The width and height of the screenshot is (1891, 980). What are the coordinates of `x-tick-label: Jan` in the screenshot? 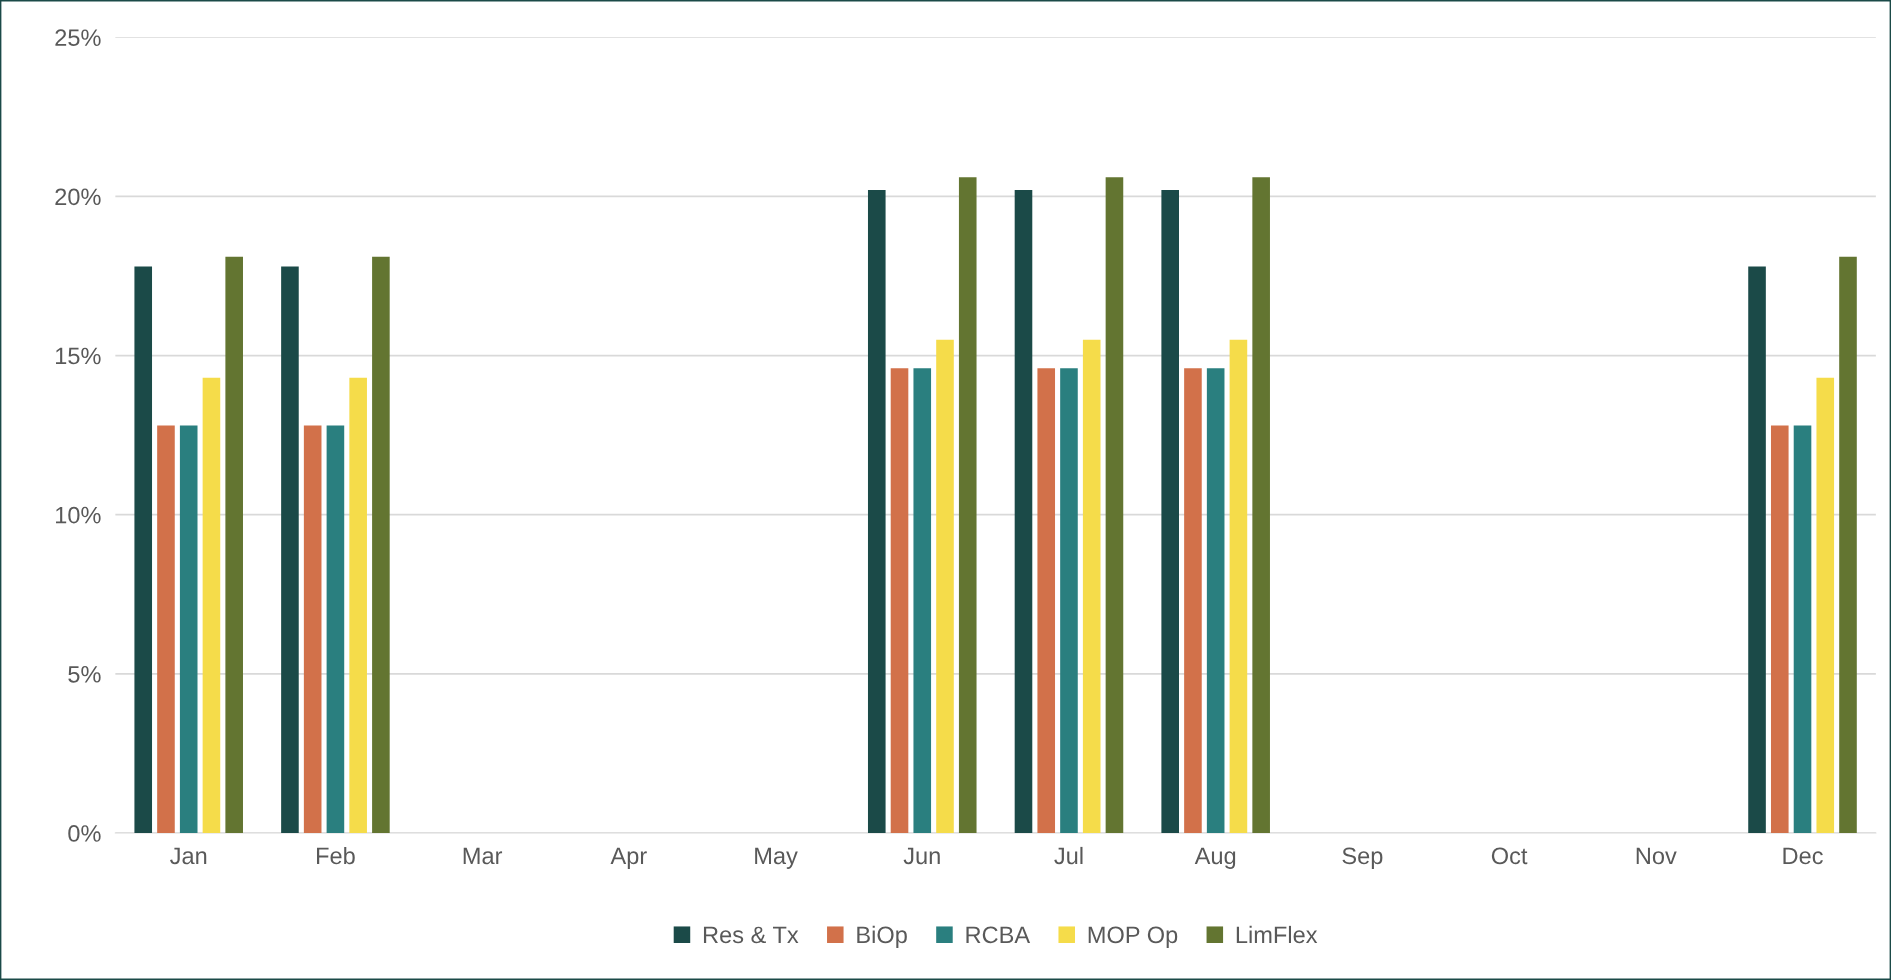 It's located at (188, 856).